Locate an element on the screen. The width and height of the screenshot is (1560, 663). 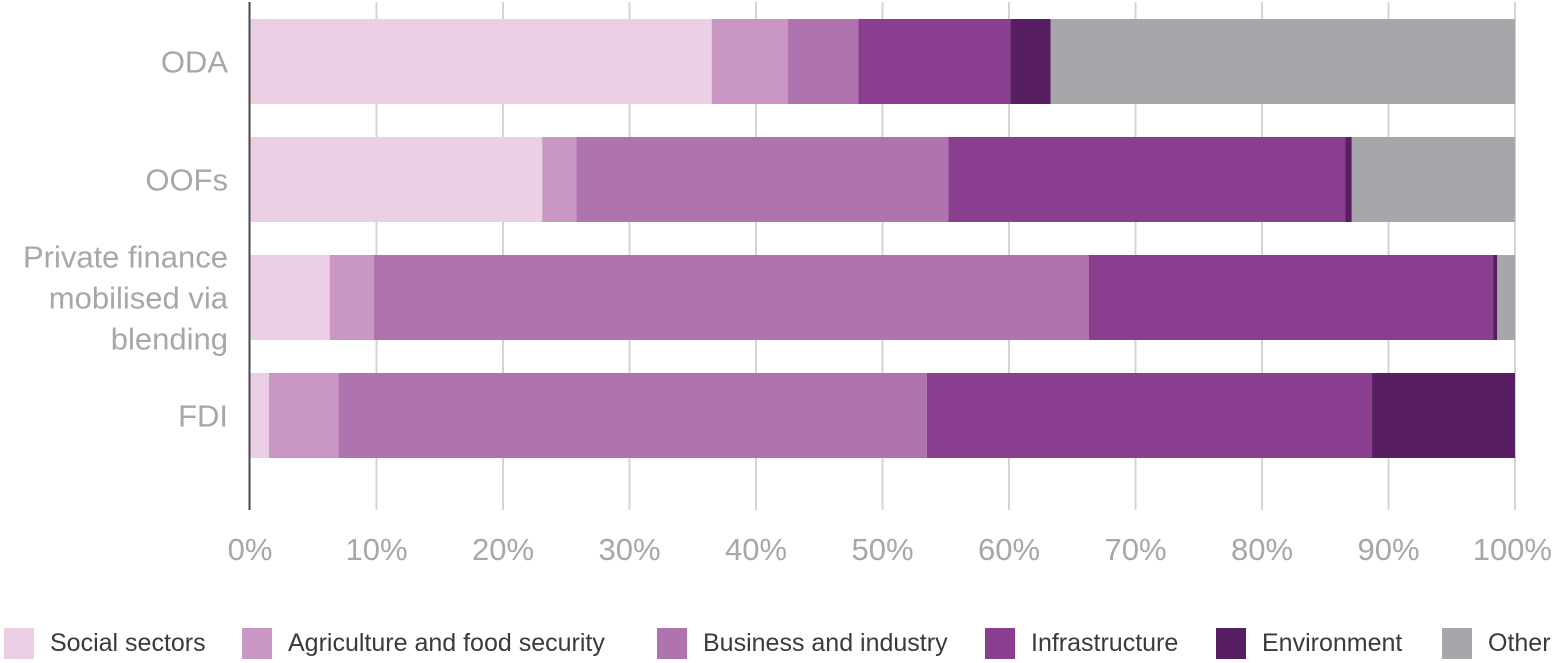
x-tick-label: 70% is located at coordinates (1135, 549).